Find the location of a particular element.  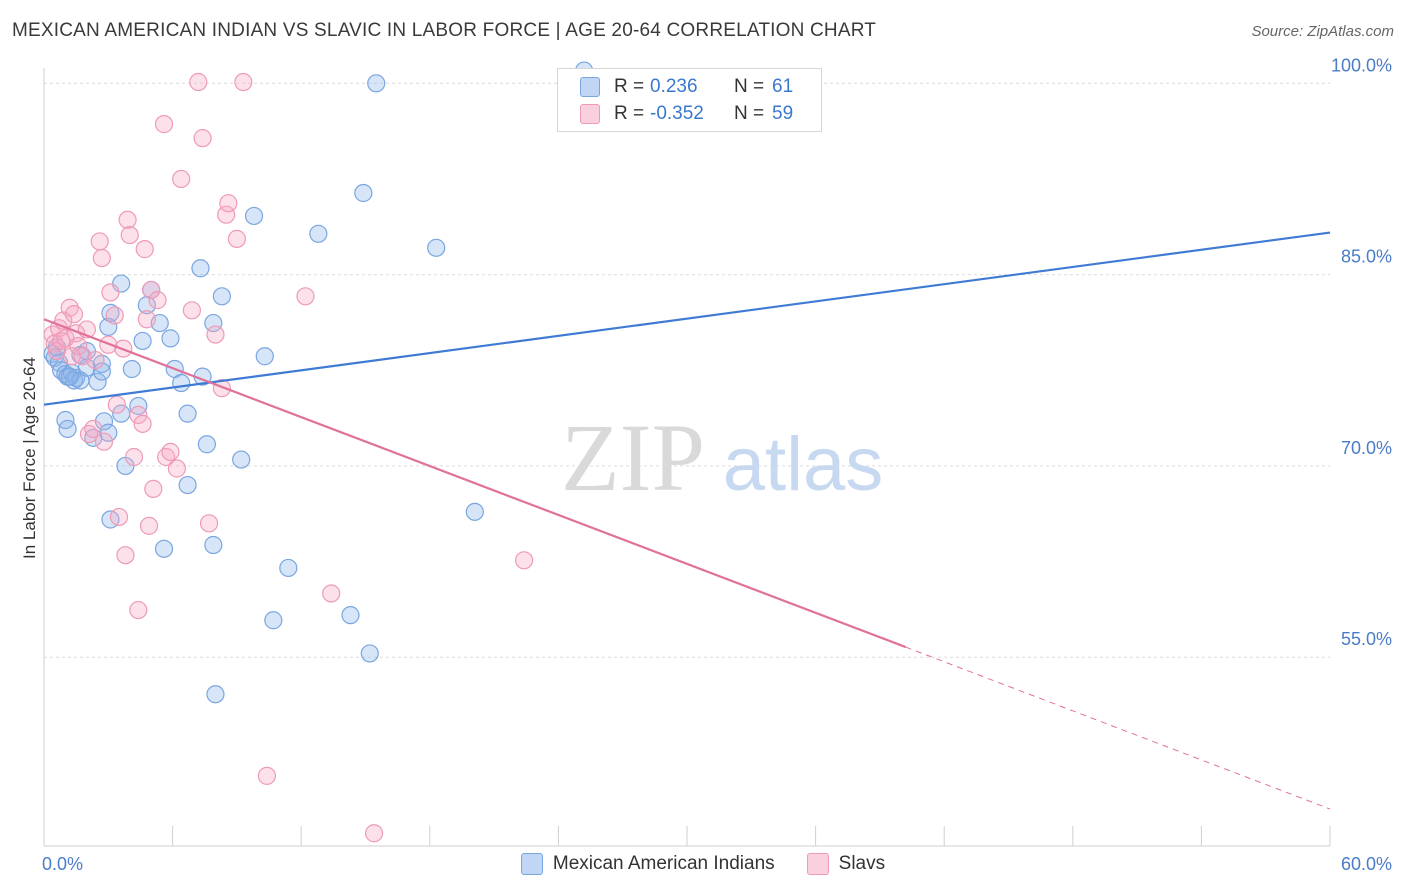

blue-swatch is located at coordinates (531, 864).